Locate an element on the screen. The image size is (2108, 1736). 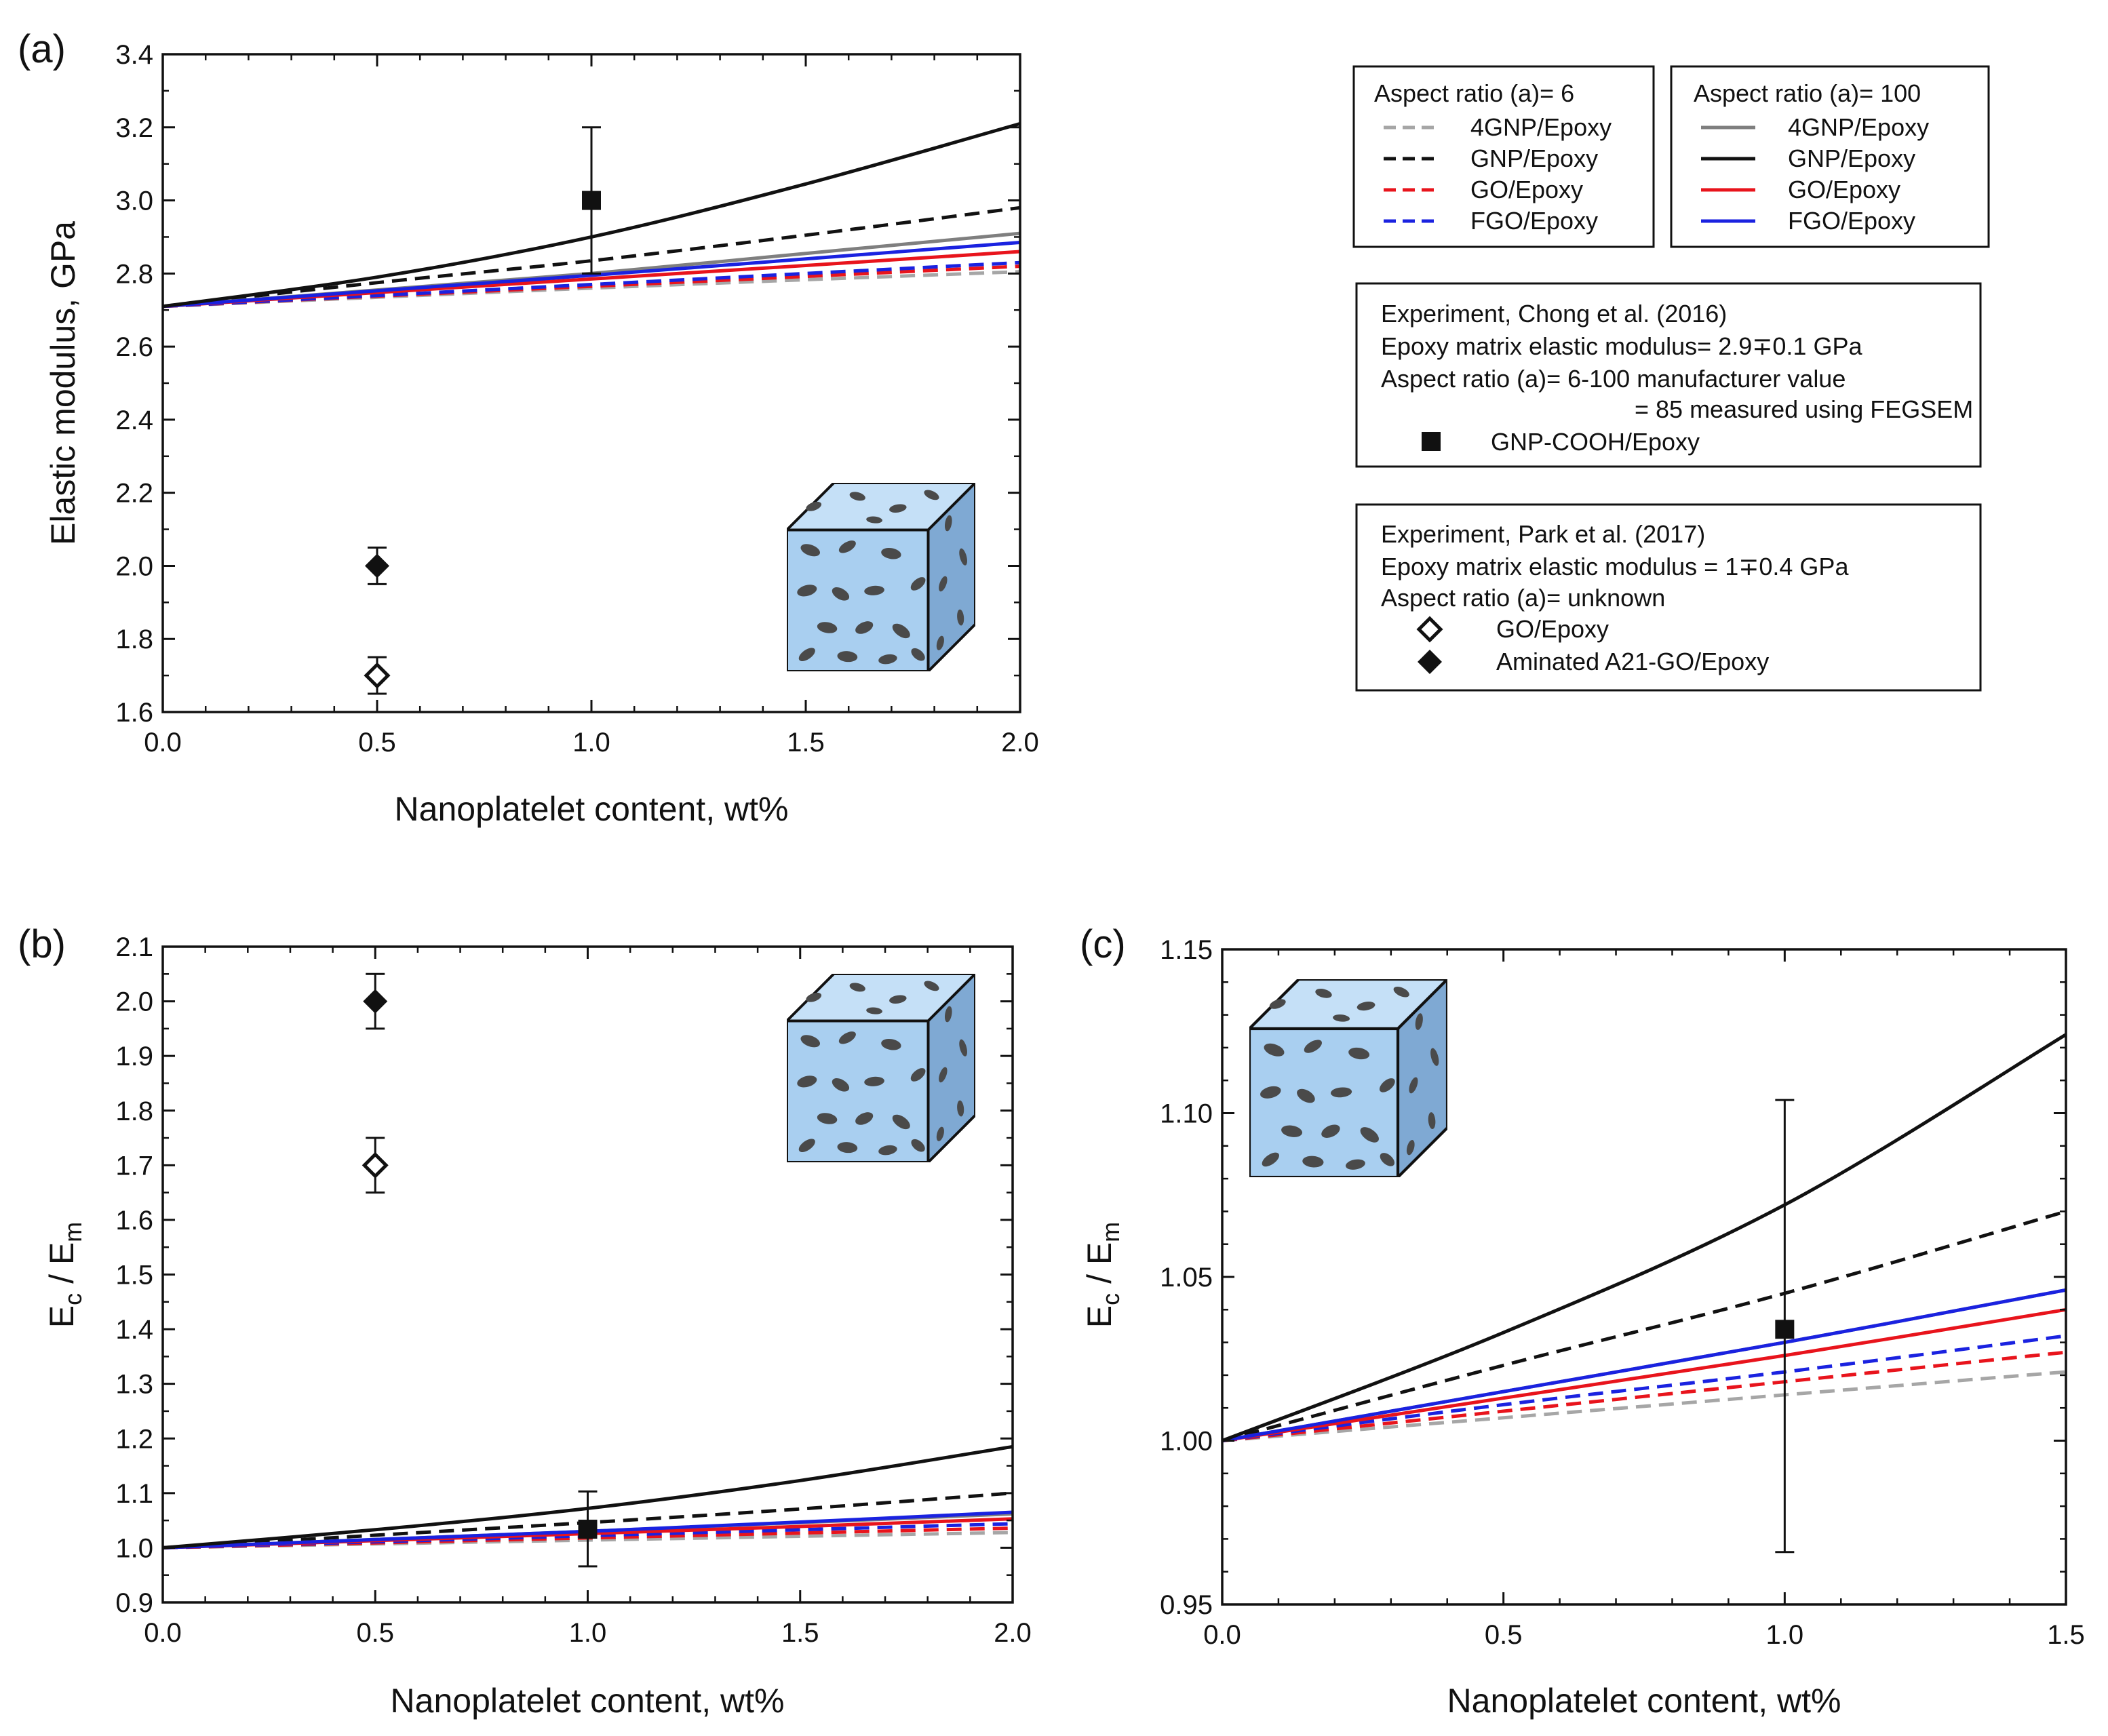
legend-text: Experiment, Park et al. (2017) is located at coordinates (1543, 534).